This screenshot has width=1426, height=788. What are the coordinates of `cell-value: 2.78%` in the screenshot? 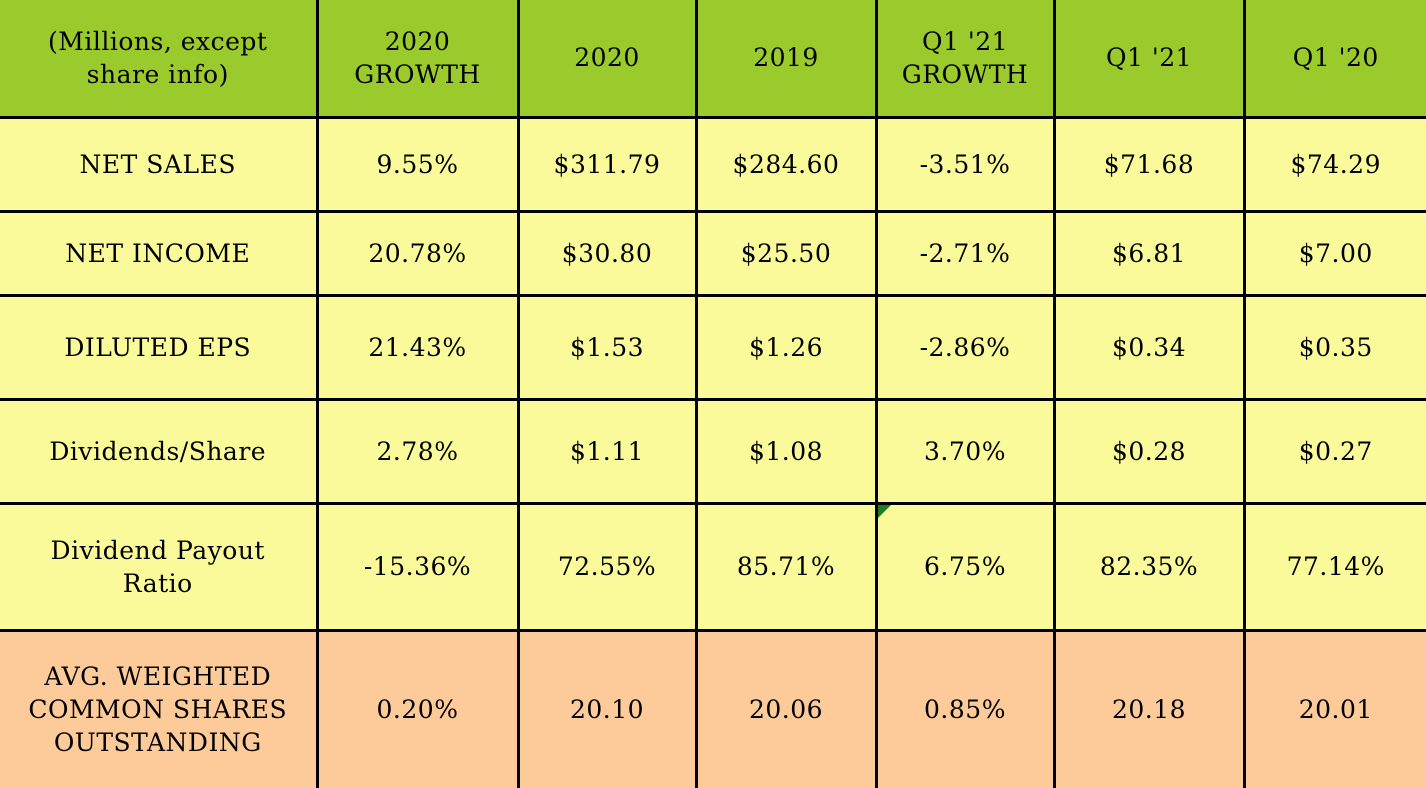 It's located at (417, 451).